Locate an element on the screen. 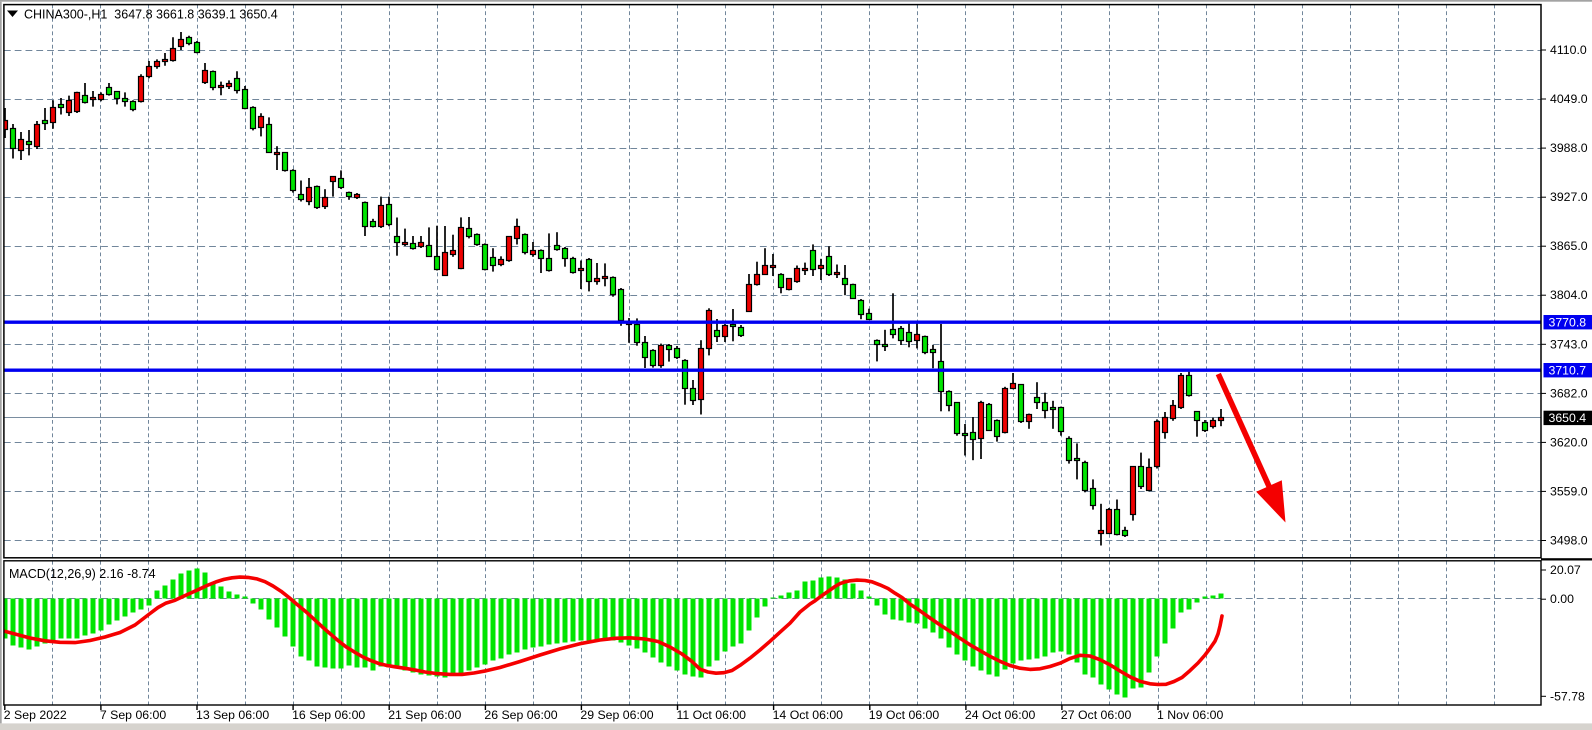 The width and height of the screenshot is (1592, 730). svg-text: 1 Nov 06:00 is located at coordinates (1190, 715).